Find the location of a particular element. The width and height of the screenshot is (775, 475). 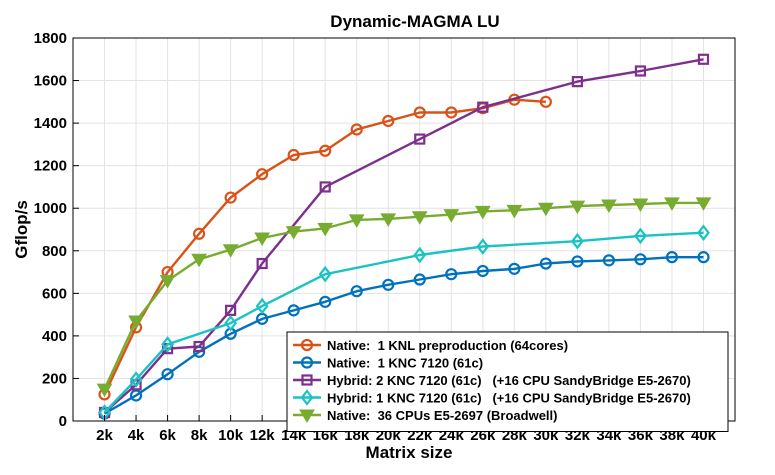

y-tick-label: 1800 is located at coordinates (50, 38).